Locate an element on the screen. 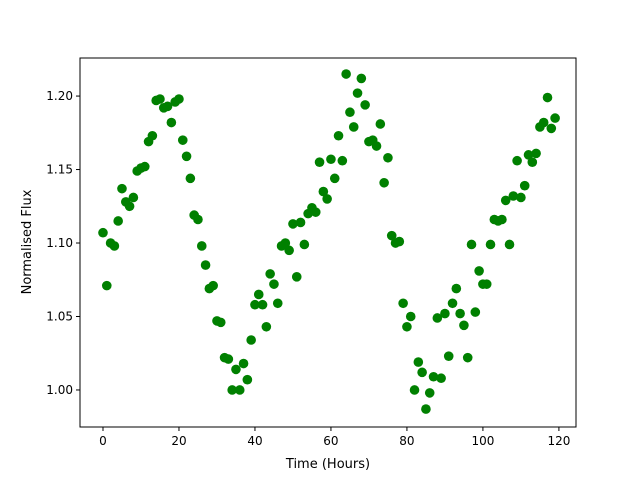  x-tick-label: 80 is located at coordinates (406, 441).